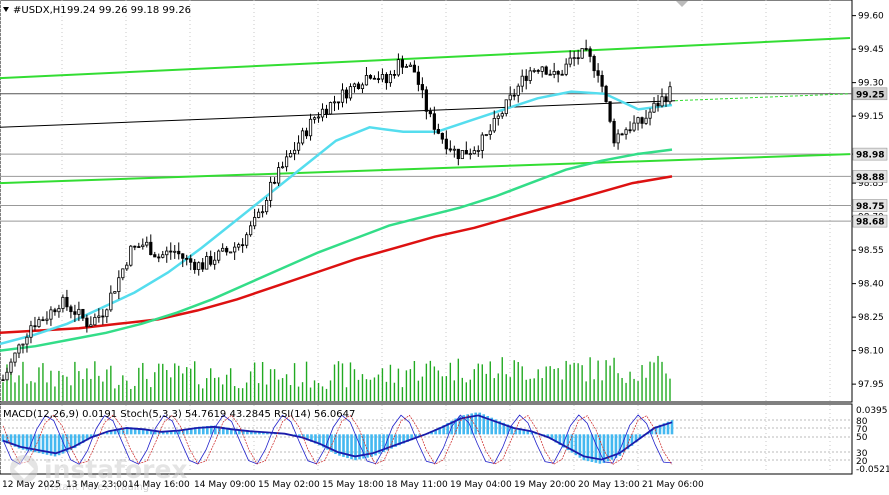  What do you see at coordinates (871, 318) in the screenshot?
I see `price-tick-label: 98.25` at bounding box center [871, 318].